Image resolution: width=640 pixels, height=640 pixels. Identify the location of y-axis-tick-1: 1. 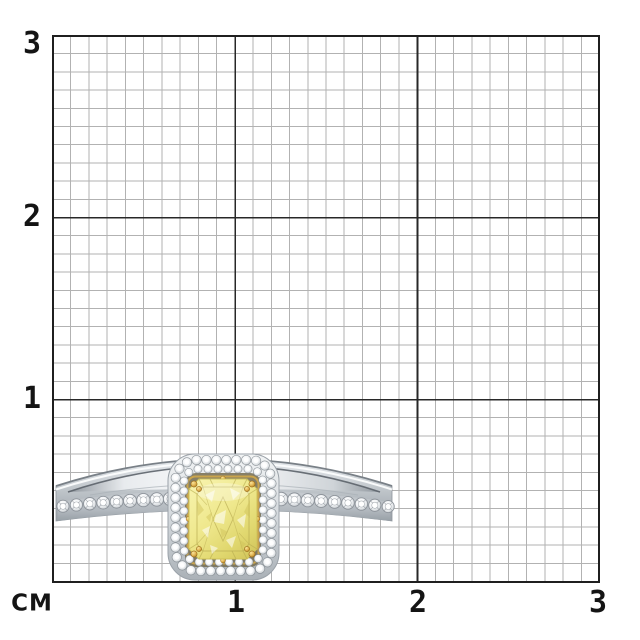
(32, 398).